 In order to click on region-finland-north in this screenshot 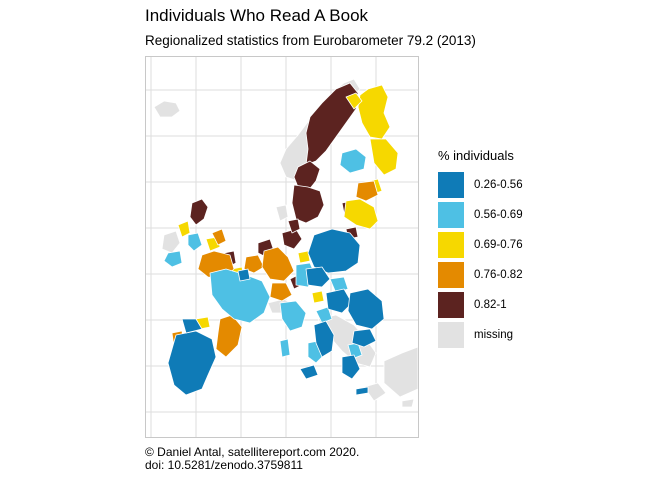, I will do `click(374, 112)`.